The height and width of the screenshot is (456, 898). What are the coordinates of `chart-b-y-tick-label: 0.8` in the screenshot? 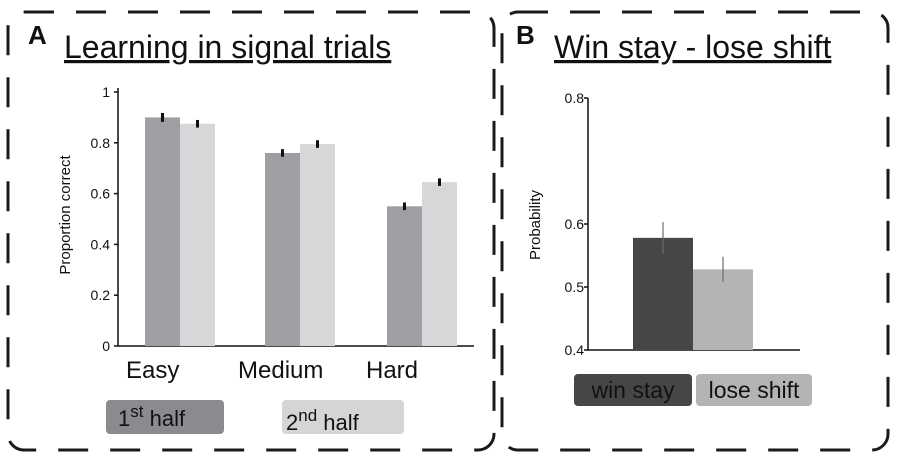 It's located at (575, 98).